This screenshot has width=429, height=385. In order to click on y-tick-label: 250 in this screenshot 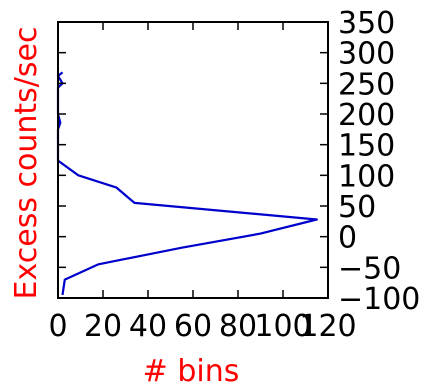, I will do `click(366, 84)`.